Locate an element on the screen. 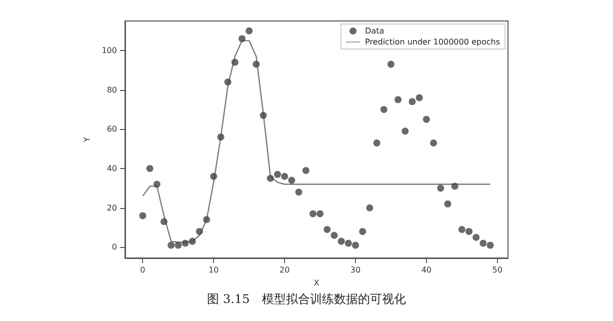 The height and width of the screenshot is (321, 613). y-tick-label: 20 is located at coordinates (111, 207).